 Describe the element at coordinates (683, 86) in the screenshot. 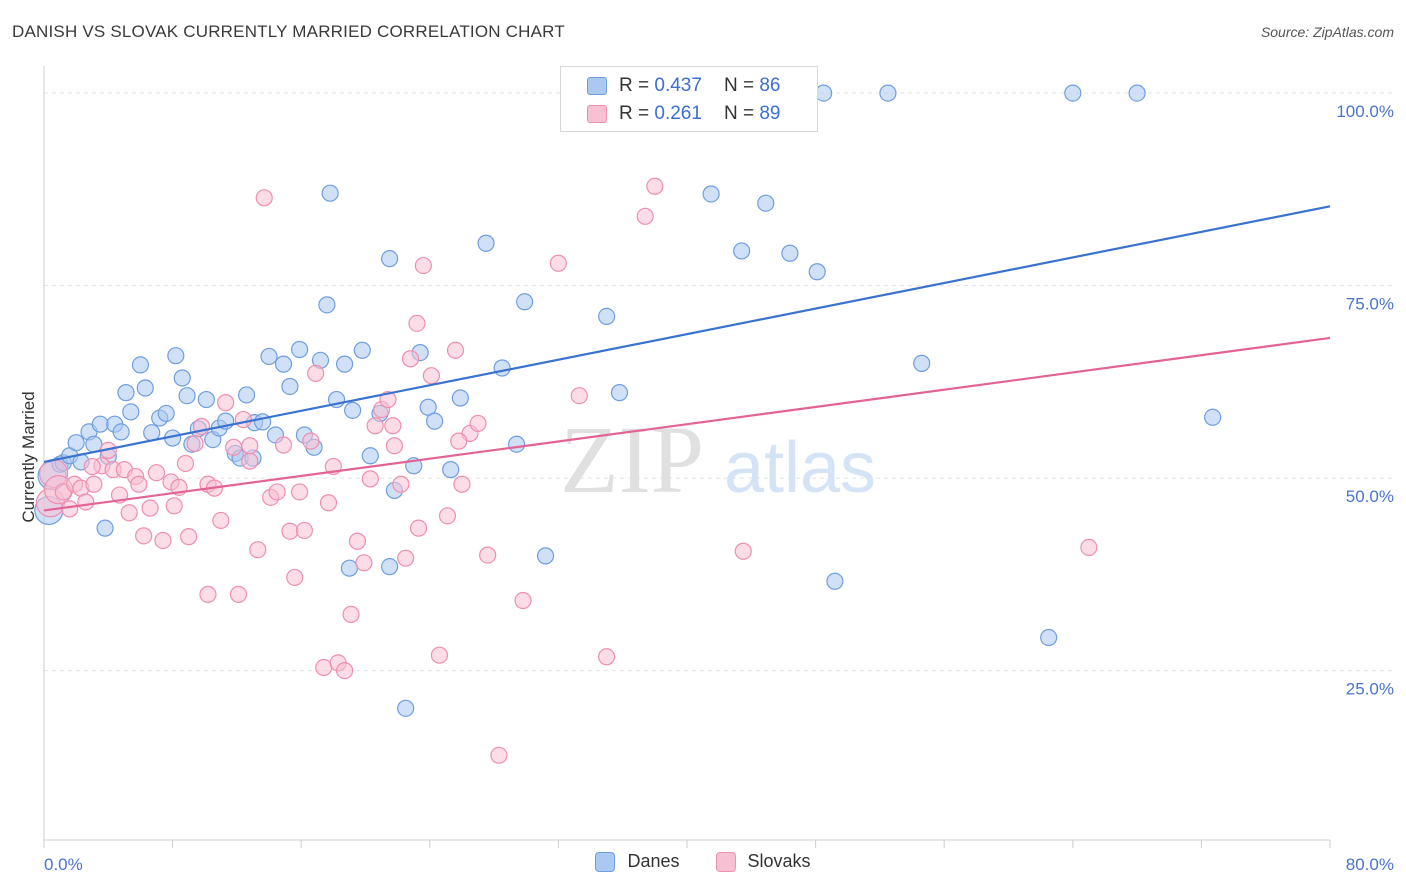

I see `stats-row-danes: R = 0.437 N = 86` at that location.